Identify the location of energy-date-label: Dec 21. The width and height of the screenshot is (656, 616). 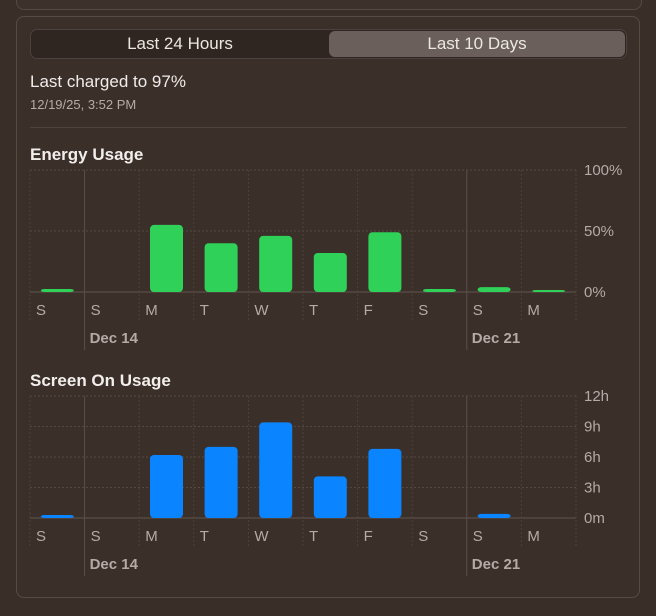
(496, 338).